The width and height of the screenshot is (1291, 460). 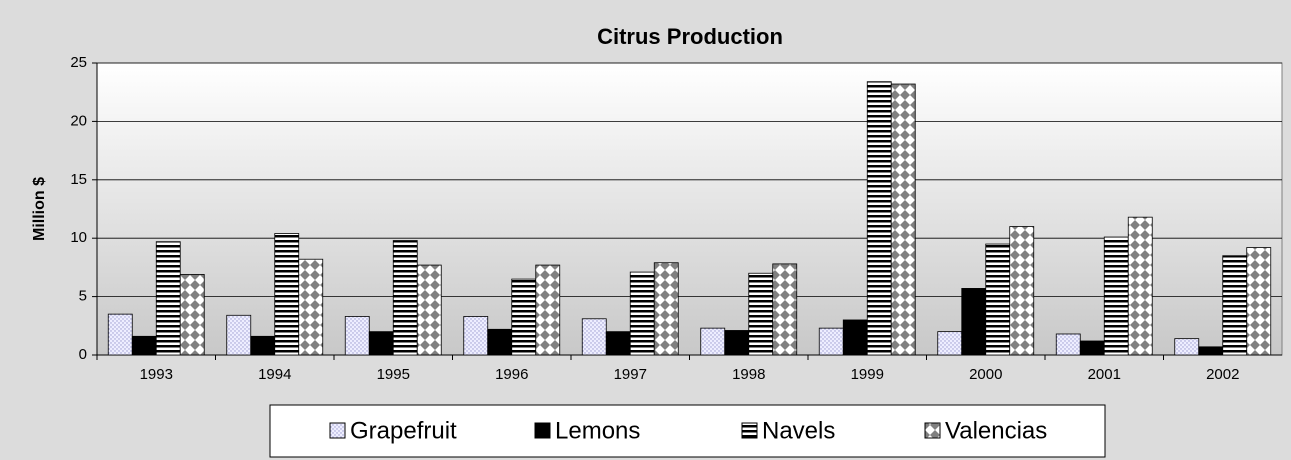 I want to click on x-tick-label: 2002, so click(x=1222, y=374).